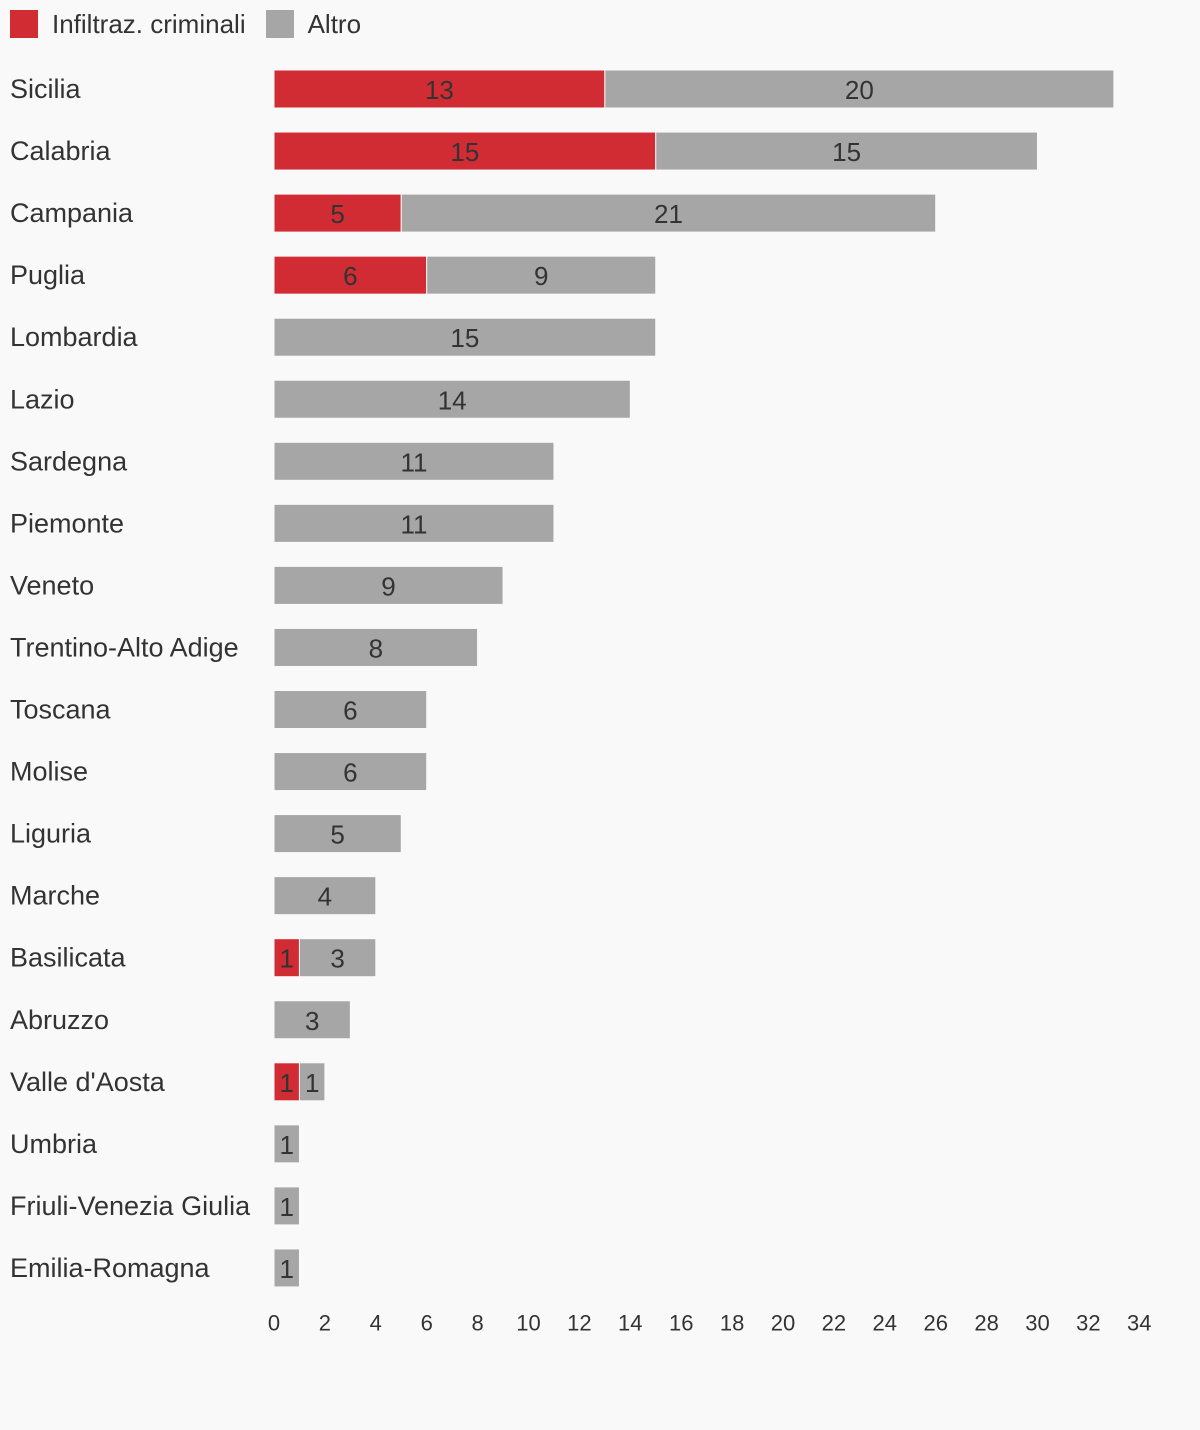 The image size is (1200, 1430). Describe the element at coordinates (477, 1323) in the screenshot. I see `x-tick-label-8: 8` at that location.